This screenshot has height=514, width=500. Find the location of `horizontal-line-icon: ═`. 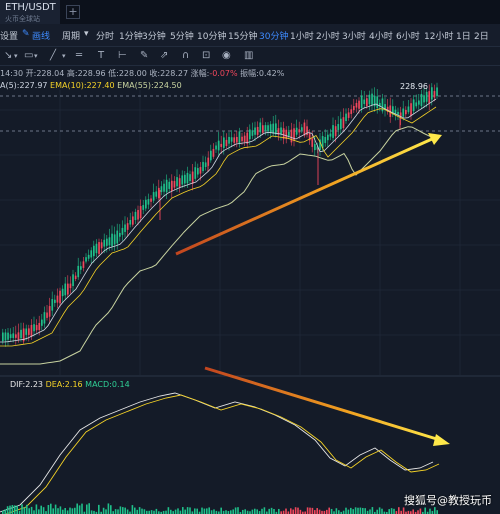

horizontal-line-icon: ═ is located at coordinates (79, 55).